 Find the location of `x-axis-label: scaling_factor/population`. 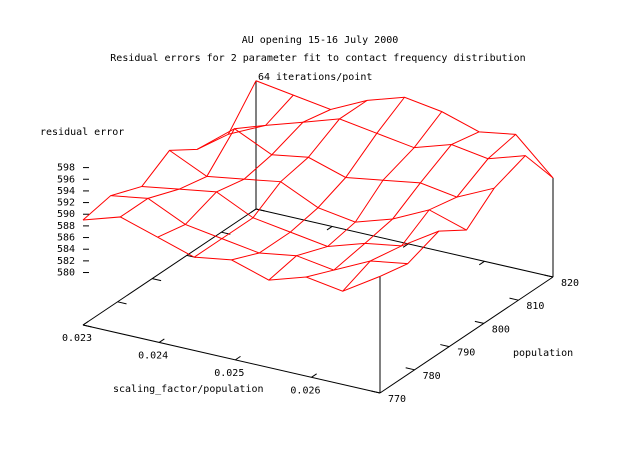

x-axis-label: scaling_factor/population is located at coordinates (188, 389).